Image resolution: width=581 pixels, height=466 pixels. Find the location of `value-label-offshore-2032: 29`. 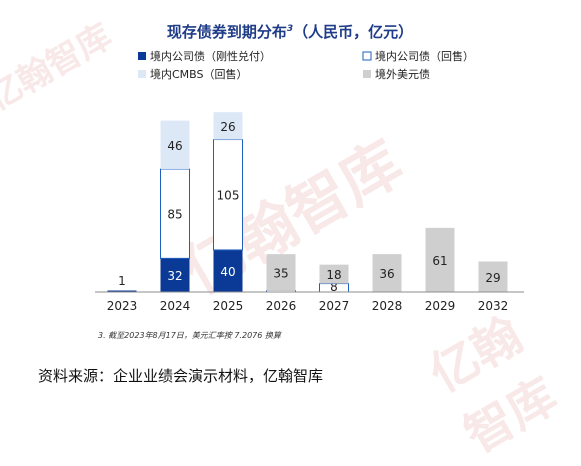

value-label-offshore-2032: 29 is located at coordinates (492, 278).